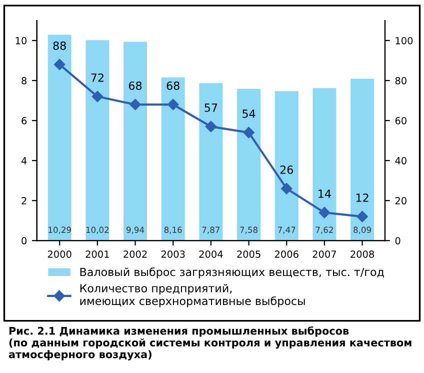  I want to click on x-tick-label: 2003, so click(173, 254).